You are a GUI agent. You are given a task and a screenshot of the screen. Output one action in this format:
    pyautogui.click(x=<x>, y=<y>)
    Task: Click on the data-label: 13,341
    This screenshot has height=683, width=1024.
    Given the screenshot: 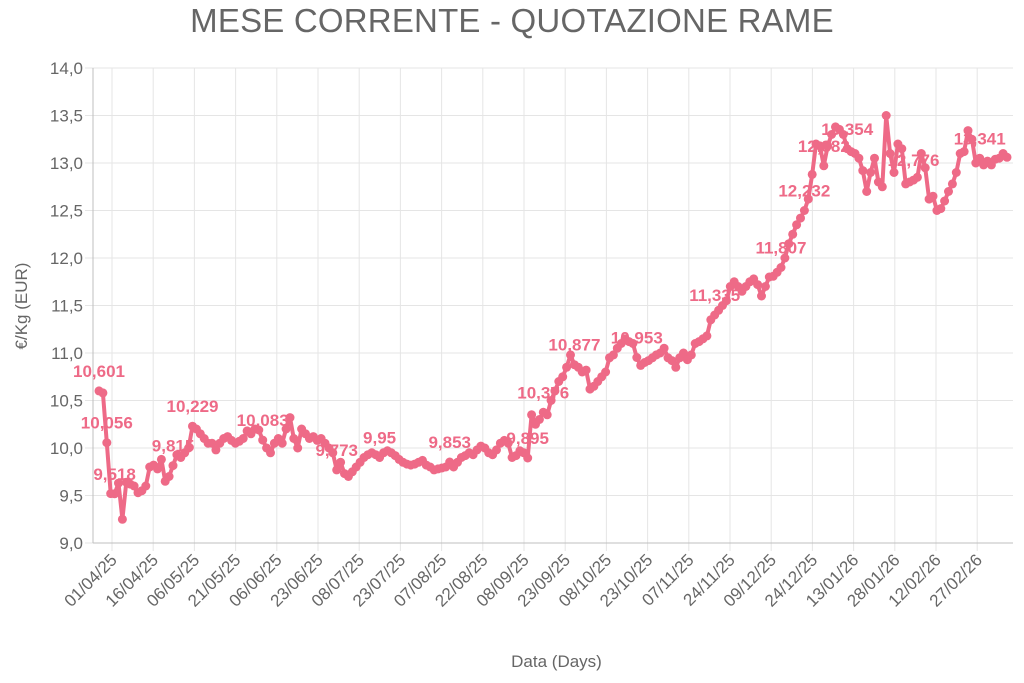 What is the action you would take?
    pyautogui.click(x=980, y=138)
    